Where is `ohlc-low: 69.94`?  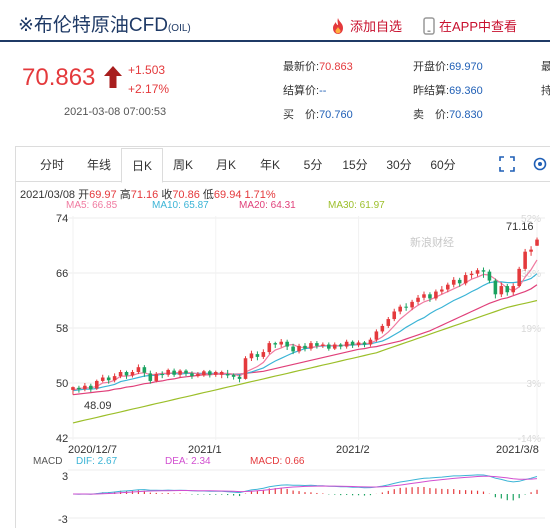 ohlc-low: 69.94 is located at coordinates (227, 195).